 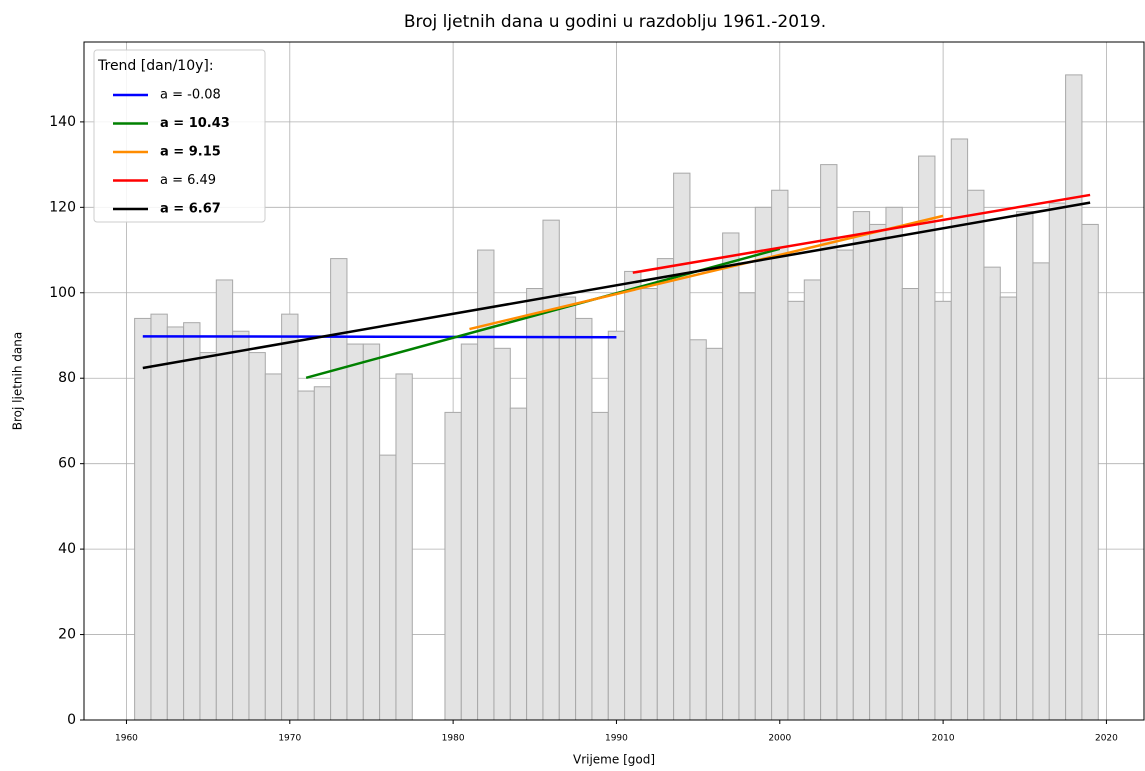 I want to click on y-tick-label: 20, so click(x=67, y=635).